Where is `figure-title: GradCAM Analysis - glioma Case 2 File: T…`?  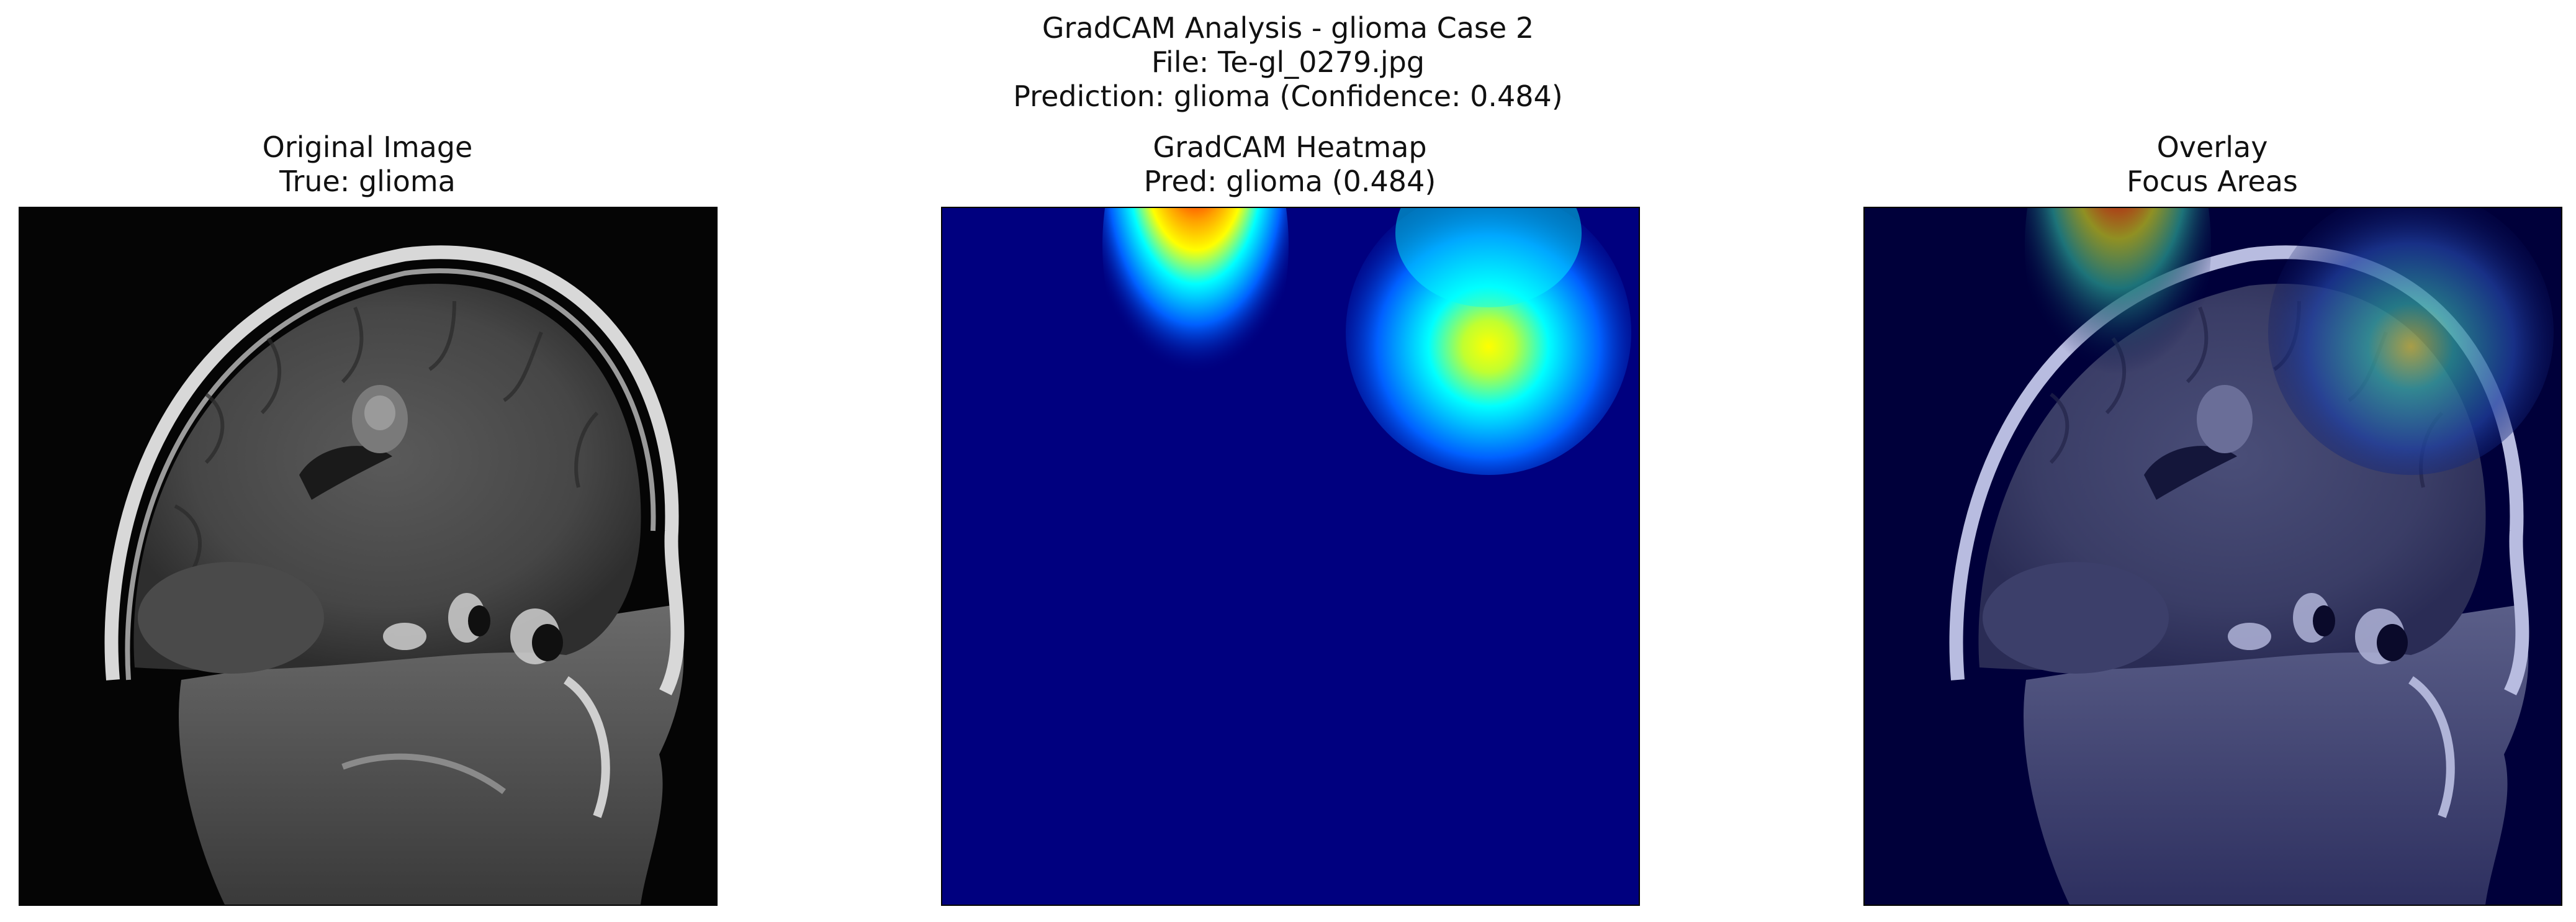
figure-title: GradCAM Analysis - glioma Case 2 File: T… is located at coordinates (1288, 63).